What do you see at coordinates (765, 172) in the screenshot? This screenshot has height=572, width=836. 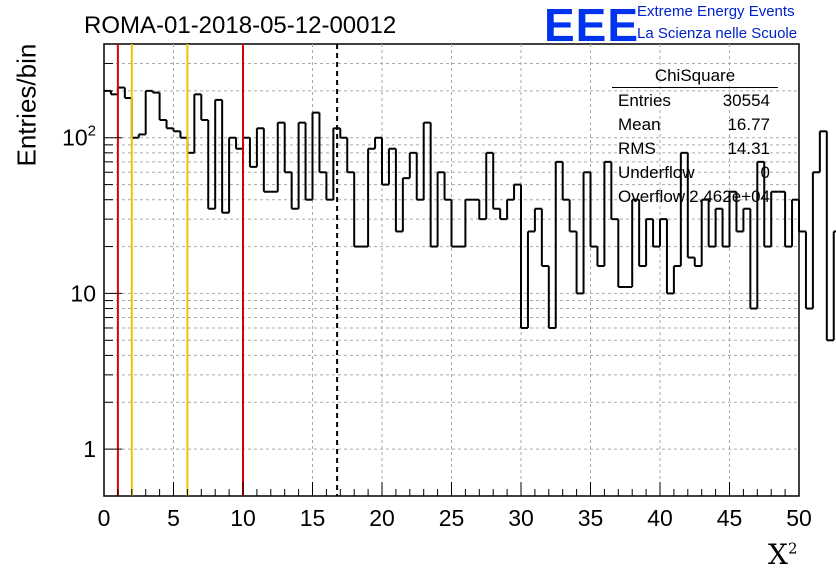 I see `stats-value: 0` at bounding box center [765, 172].